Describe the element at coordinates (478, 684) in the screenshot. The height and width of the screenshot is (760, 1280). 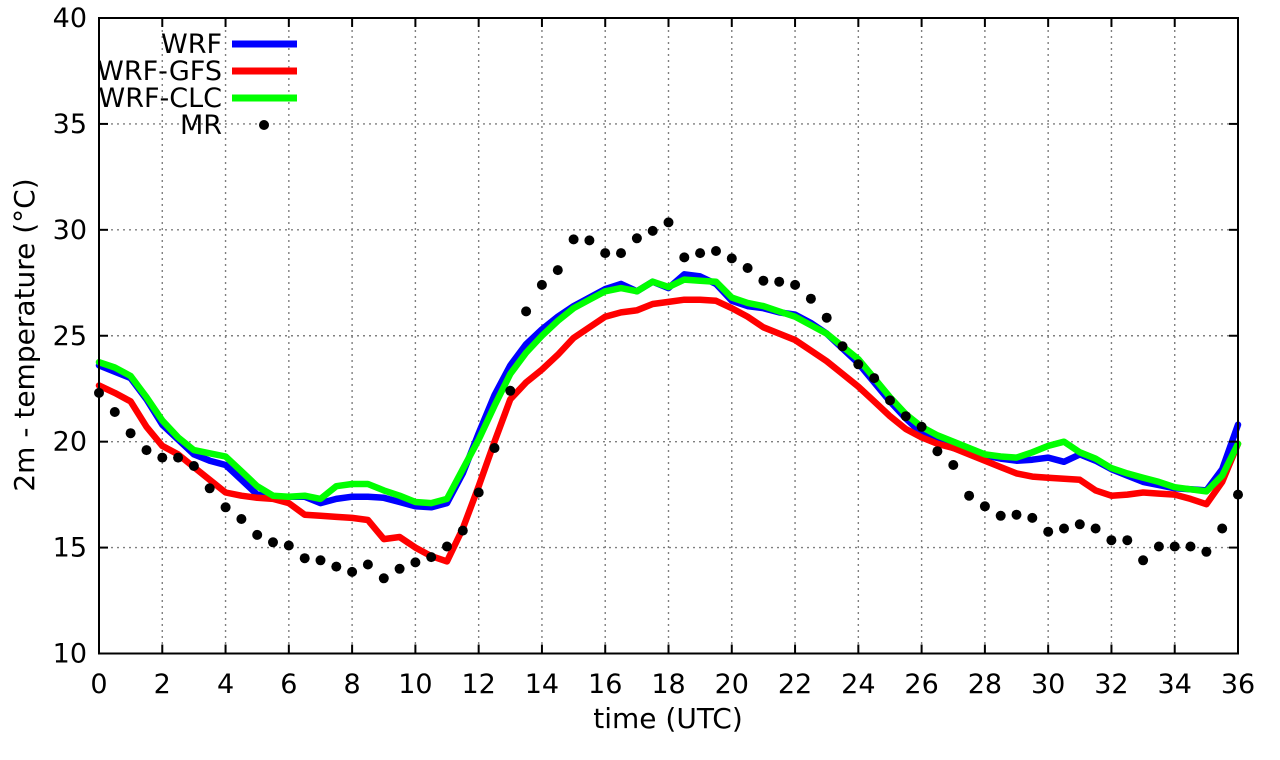
I see `x-tick-label: 12` at that location.